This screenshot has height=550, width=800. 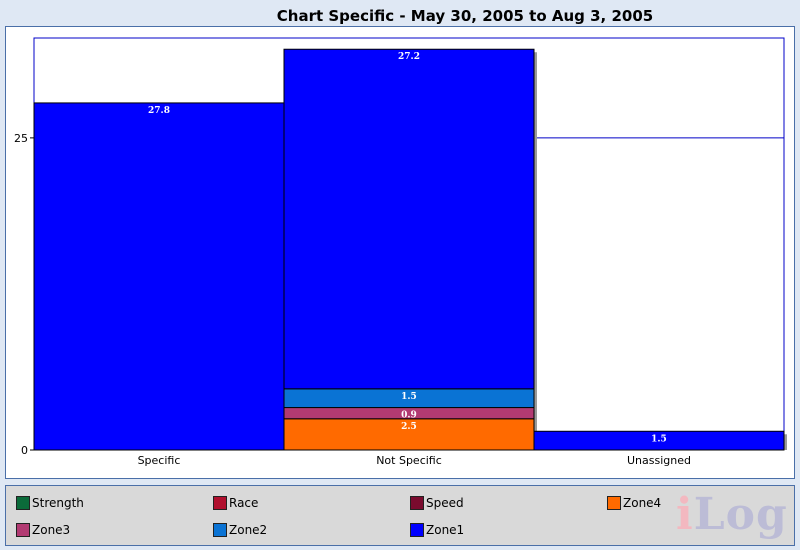 I want to click on y-tick-label: 0, so click(x=24, y=450).